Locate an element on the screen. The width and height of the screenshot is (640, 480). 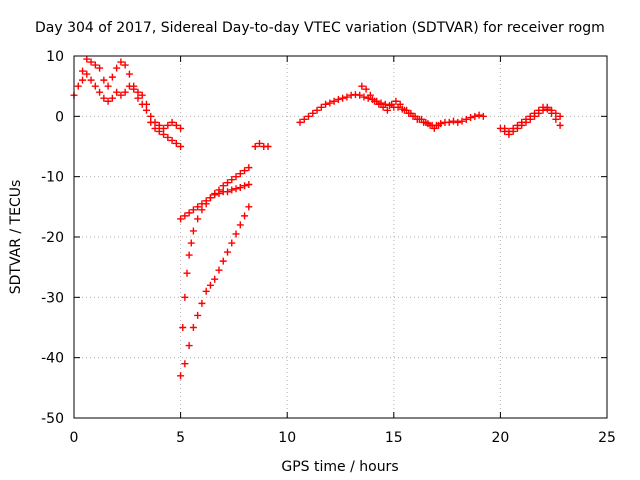
x-tick-label: 5 is located at coordinates (180, 438).